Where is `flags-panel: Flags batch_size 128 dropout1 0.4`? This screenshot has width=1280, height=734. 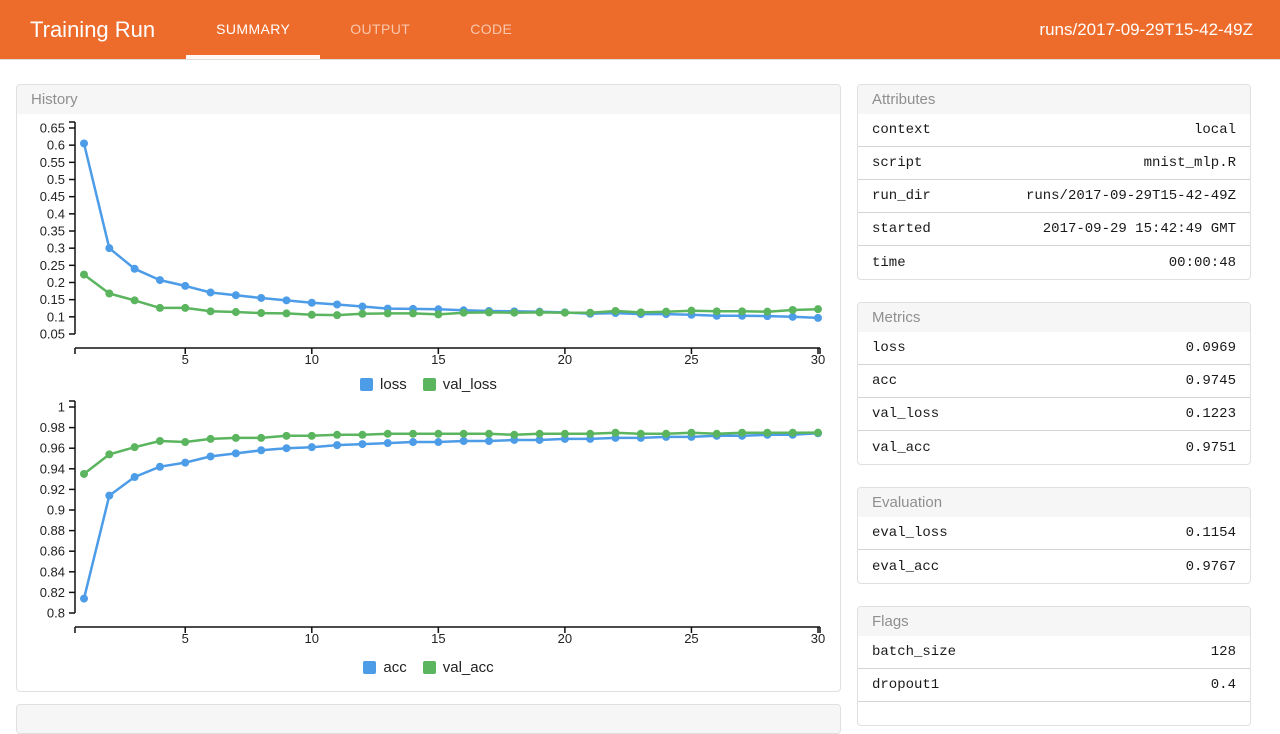
flags-panel: Flags batch_size 128 dropout1 0.4 is located at coordinates (1054, 666).